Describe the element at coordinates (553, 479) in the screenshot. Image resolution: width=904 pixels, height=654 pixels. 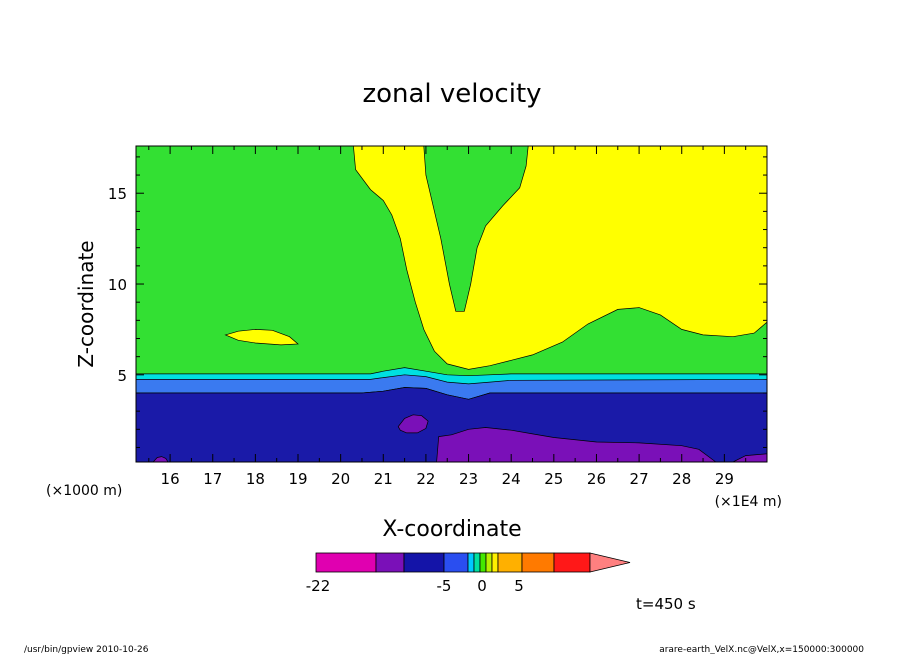
I see `x-tick-label: 25` at that location.